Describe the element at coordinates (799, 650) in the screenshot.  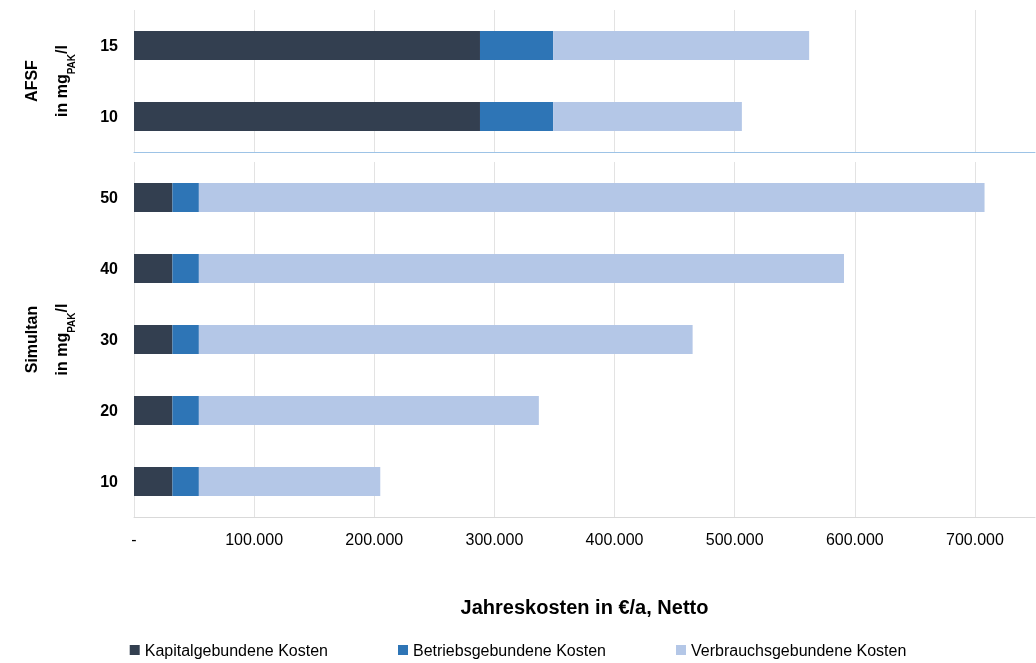
I see `legend-label: Verbrauchsgebundene Kosten` at that location.